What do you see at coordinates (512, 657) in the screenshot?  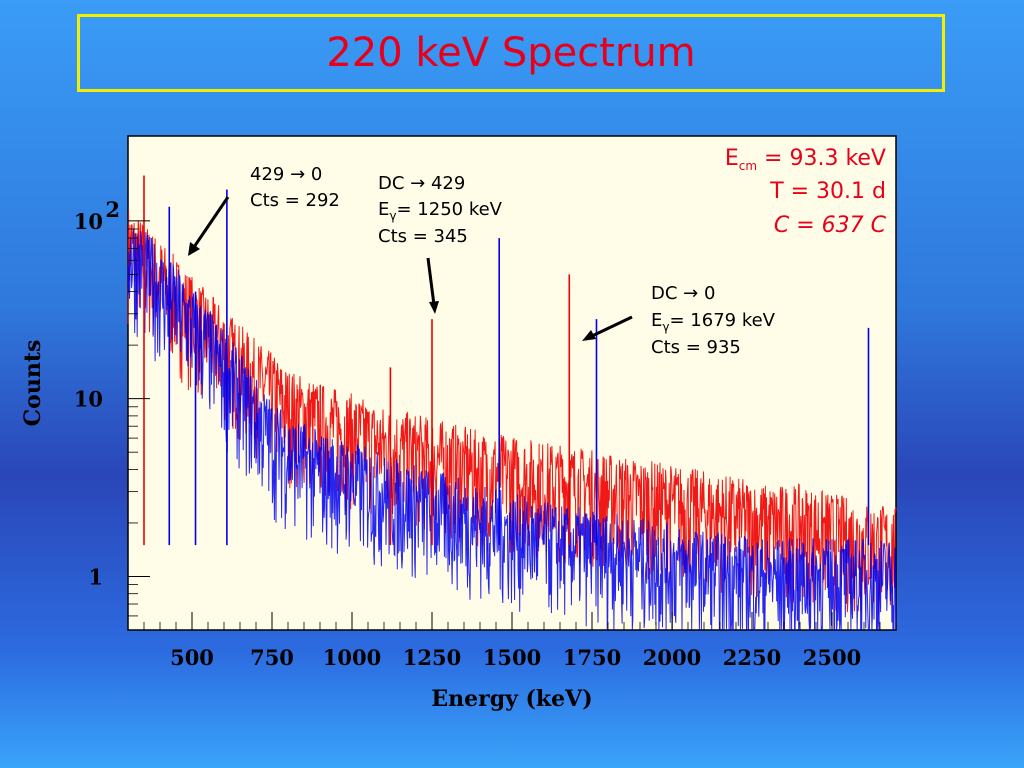 I see `x-tick-label: 1500` at bounding box center [512, 657].